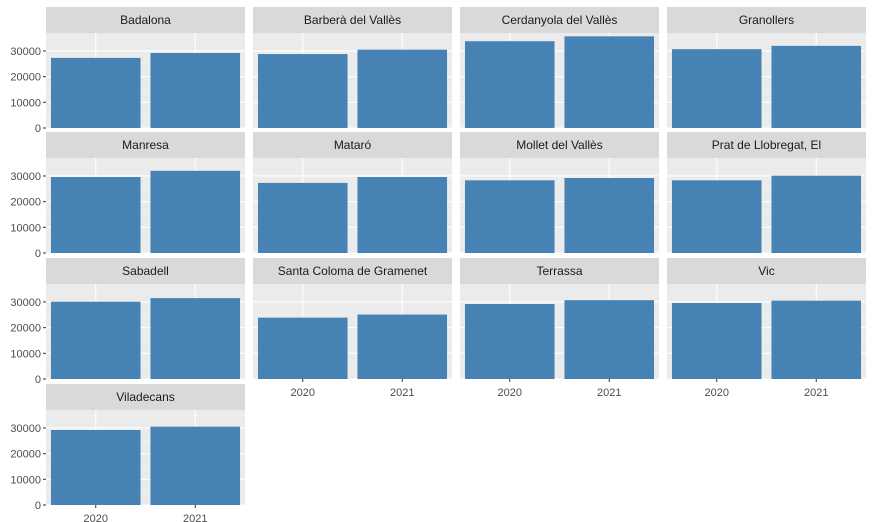 The width and height of the screenshot is (875, 522). I want to click on bar-cerdanyola-del-vall-s-2020, so click(509, 84).